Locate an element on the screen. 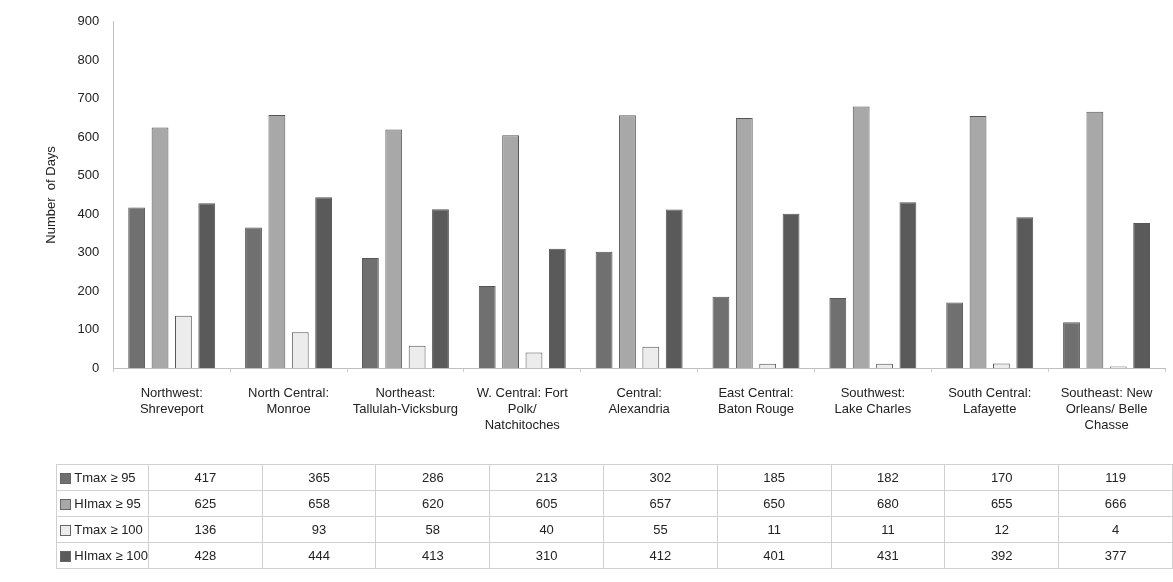 The width and height of the screenshot is (1173, 582). data-label: 213 is located at coordinates (546, 477).